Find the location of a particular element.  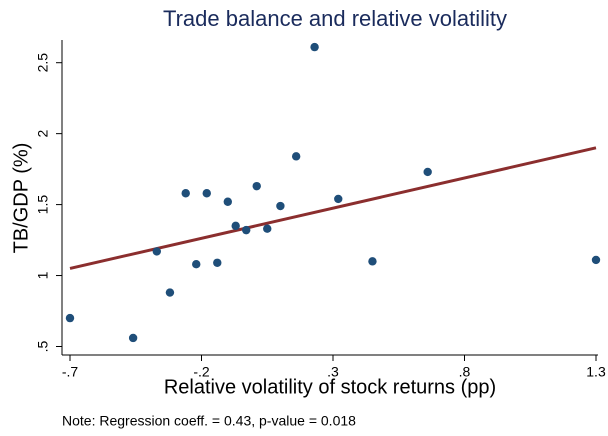

x-tick-label: .8 is located at coordinates (465, 372).